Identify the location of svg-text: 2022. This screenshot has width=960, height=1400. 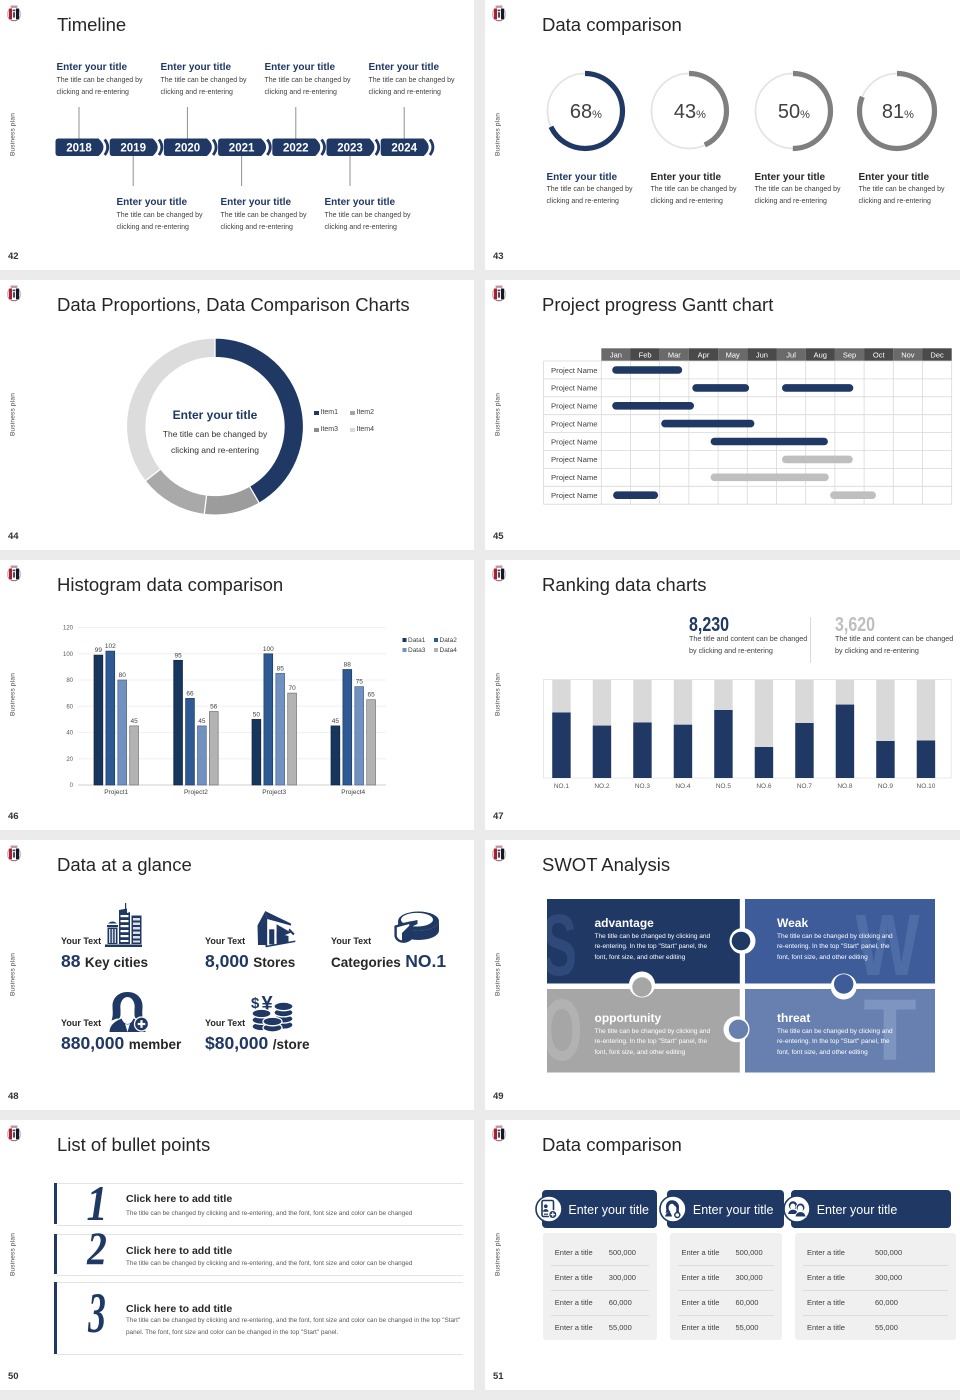
(296, 148).